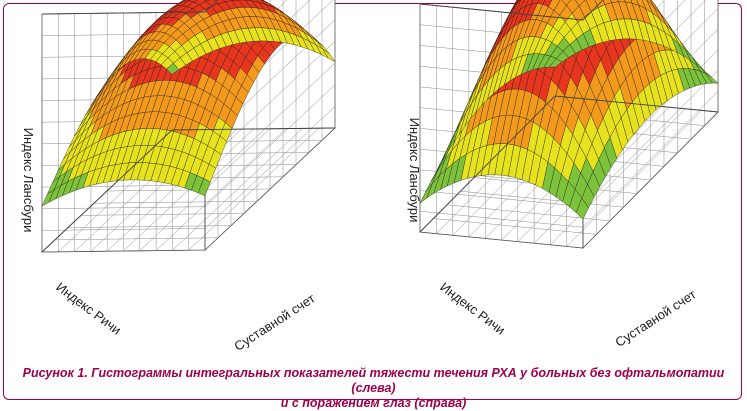 The height and width of the screenshot is (411, 747). What do you see at coordinates (88, 308) in the screenshot?
I see `left-xlabel: Индекс Ричи` at bounding box center [88, 308].